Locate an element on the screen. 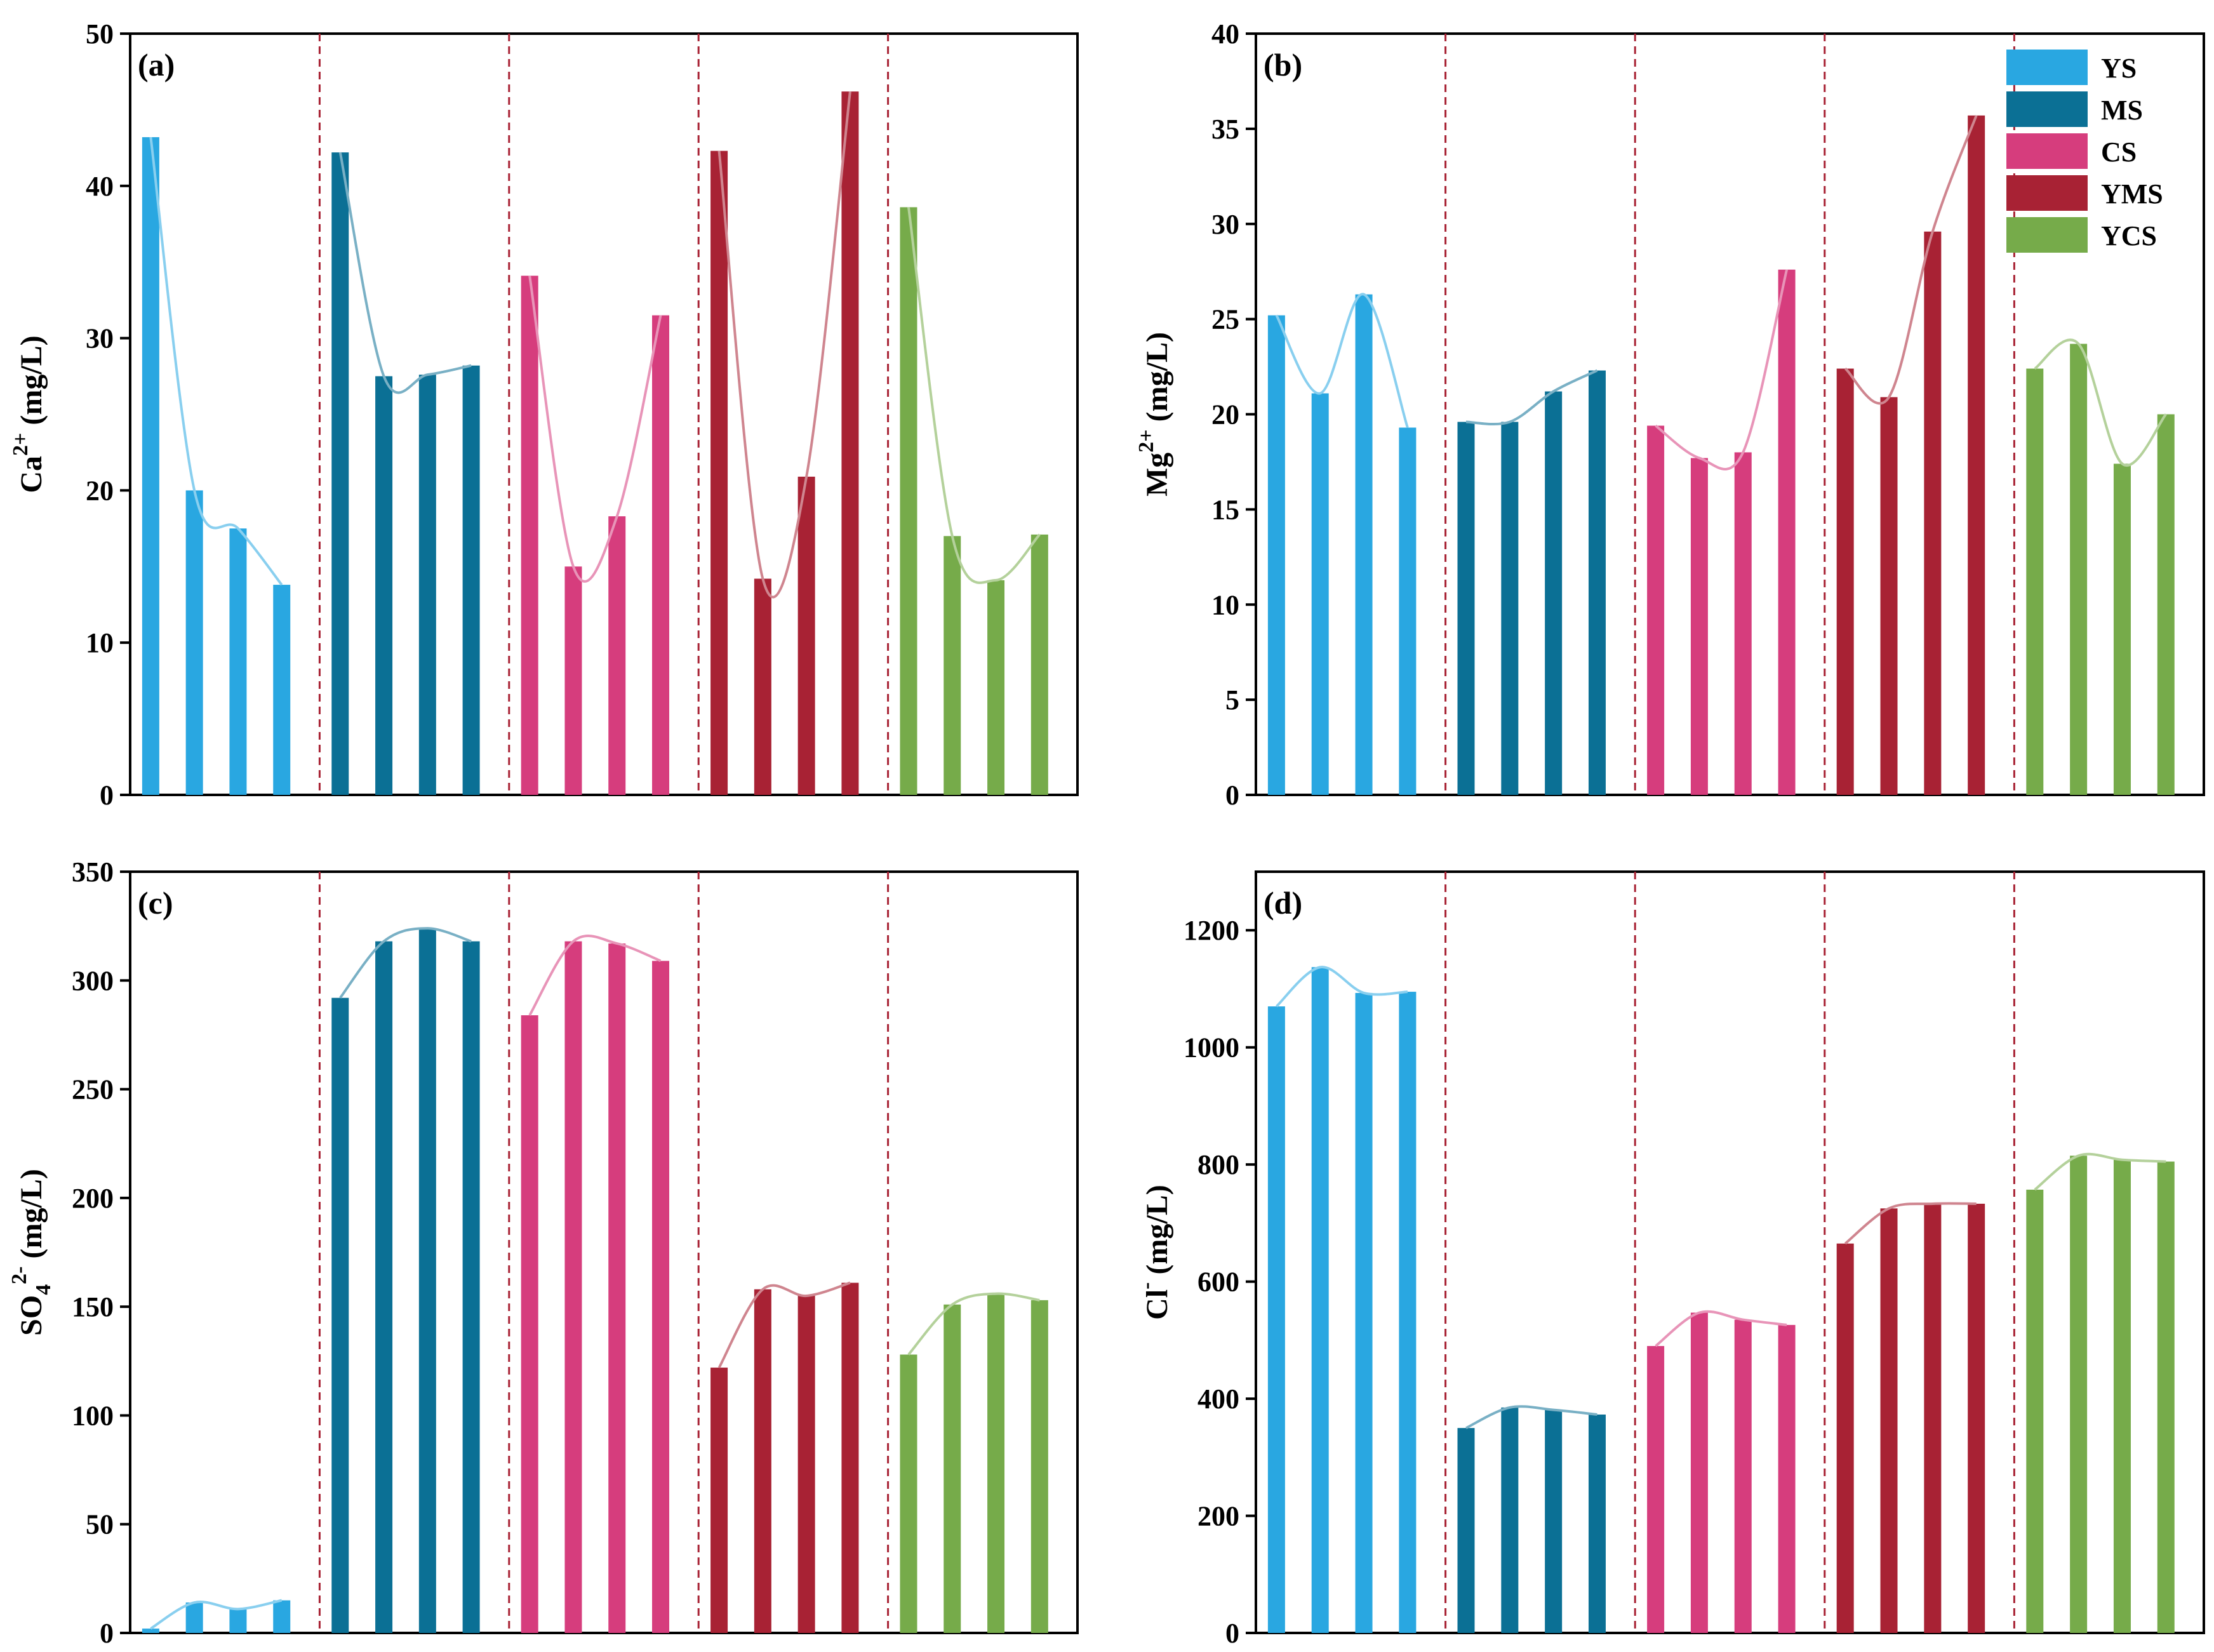 This screenshot has height=1652, width=2214. y-tick-label: 20 is located at coordinates (1225, 414).